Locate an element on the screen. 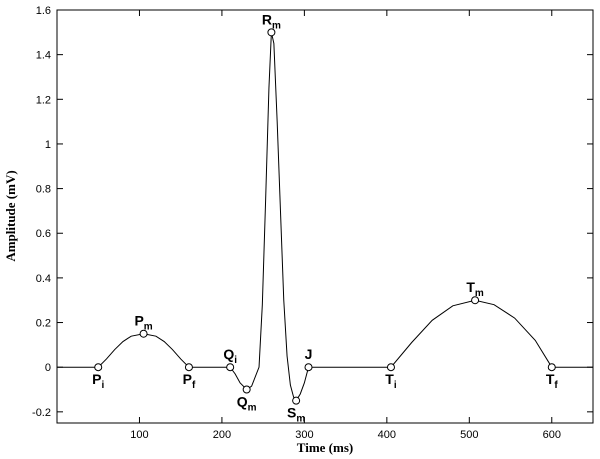 The width and height of the screenshot is (600, 459). x-tick-label: 200 is located at coordinates (222, 435).